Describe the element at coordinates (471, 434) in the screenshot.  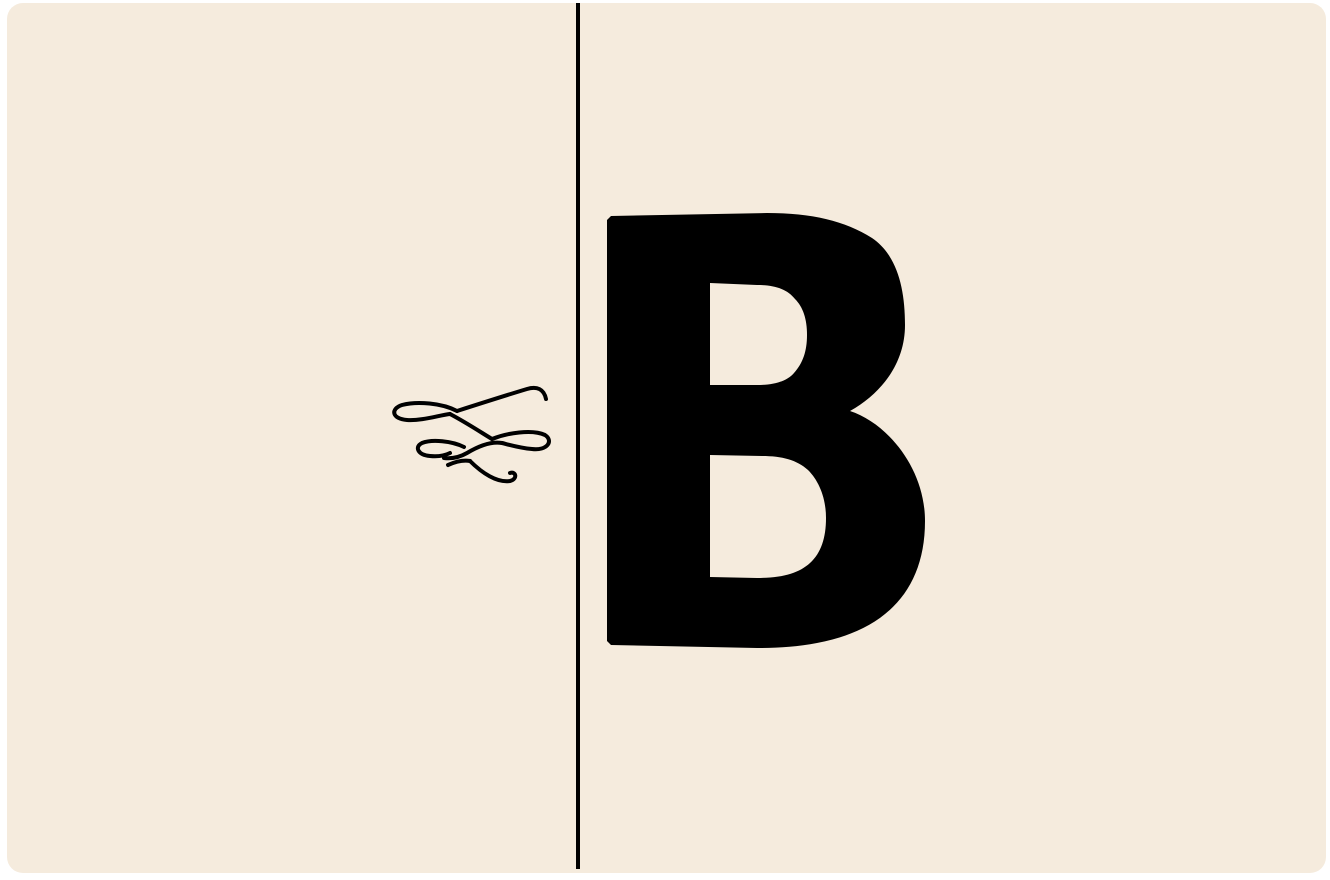
I see `scissors-flourish-icon` at that location.